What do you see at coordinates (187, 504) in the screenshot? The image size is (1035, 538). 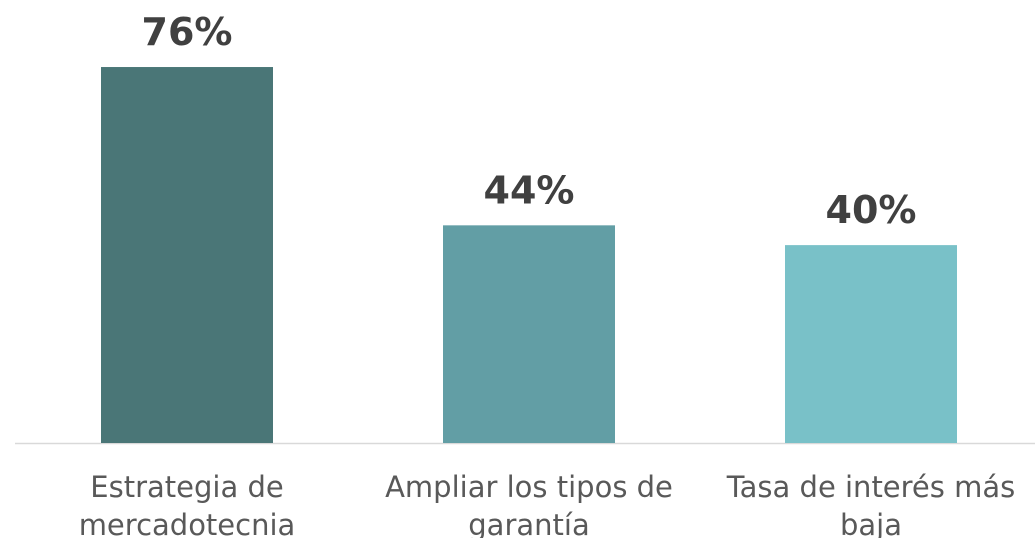 I see `x-tick-label: Estrategia de mercadotecnia` at bounding box center [187, 504].